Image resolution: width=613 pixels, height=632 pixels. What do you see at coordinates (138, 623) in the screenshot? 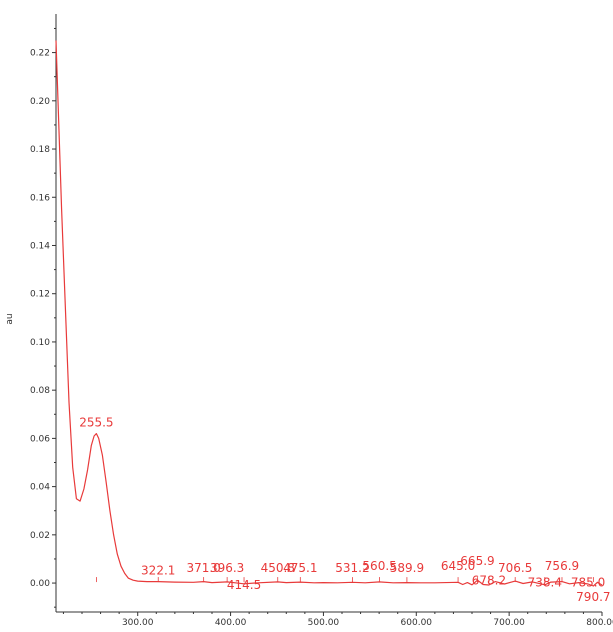
I see `x-tick-label: 300.00` at bounding box center [138, 623].